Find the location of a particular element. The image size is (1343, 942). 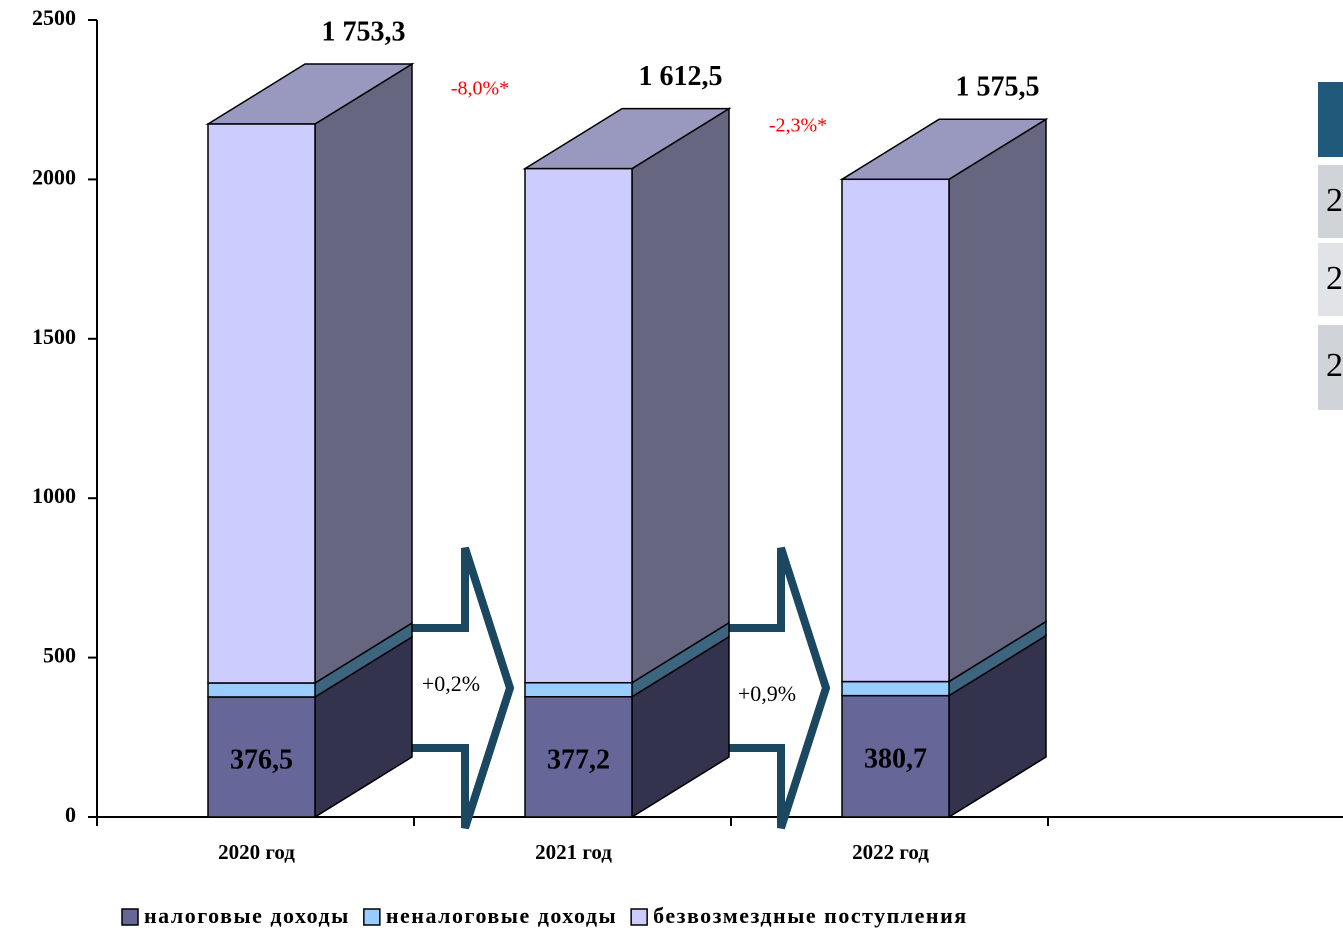

value-label: 380,7 is located at coordinates (895, 759).